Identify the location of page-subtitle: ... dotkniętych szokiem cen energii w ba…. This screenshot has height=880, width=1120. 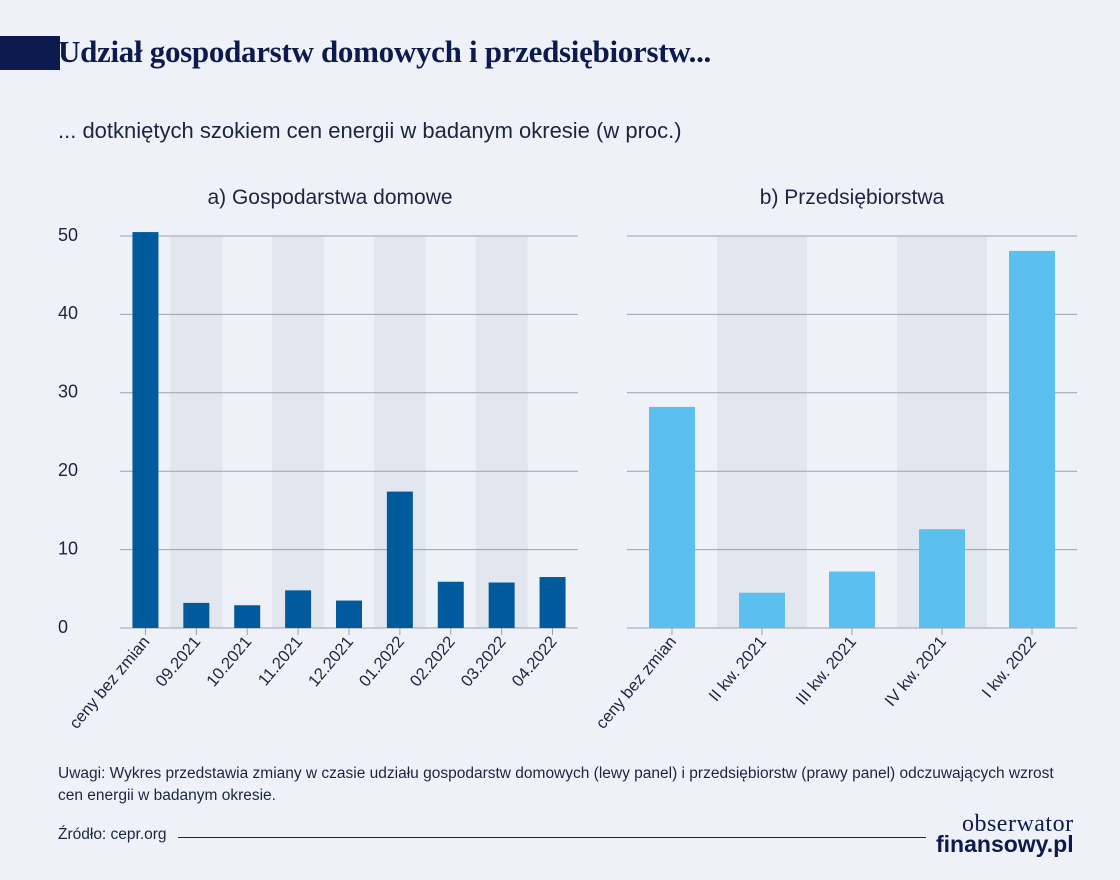
(370, 130).